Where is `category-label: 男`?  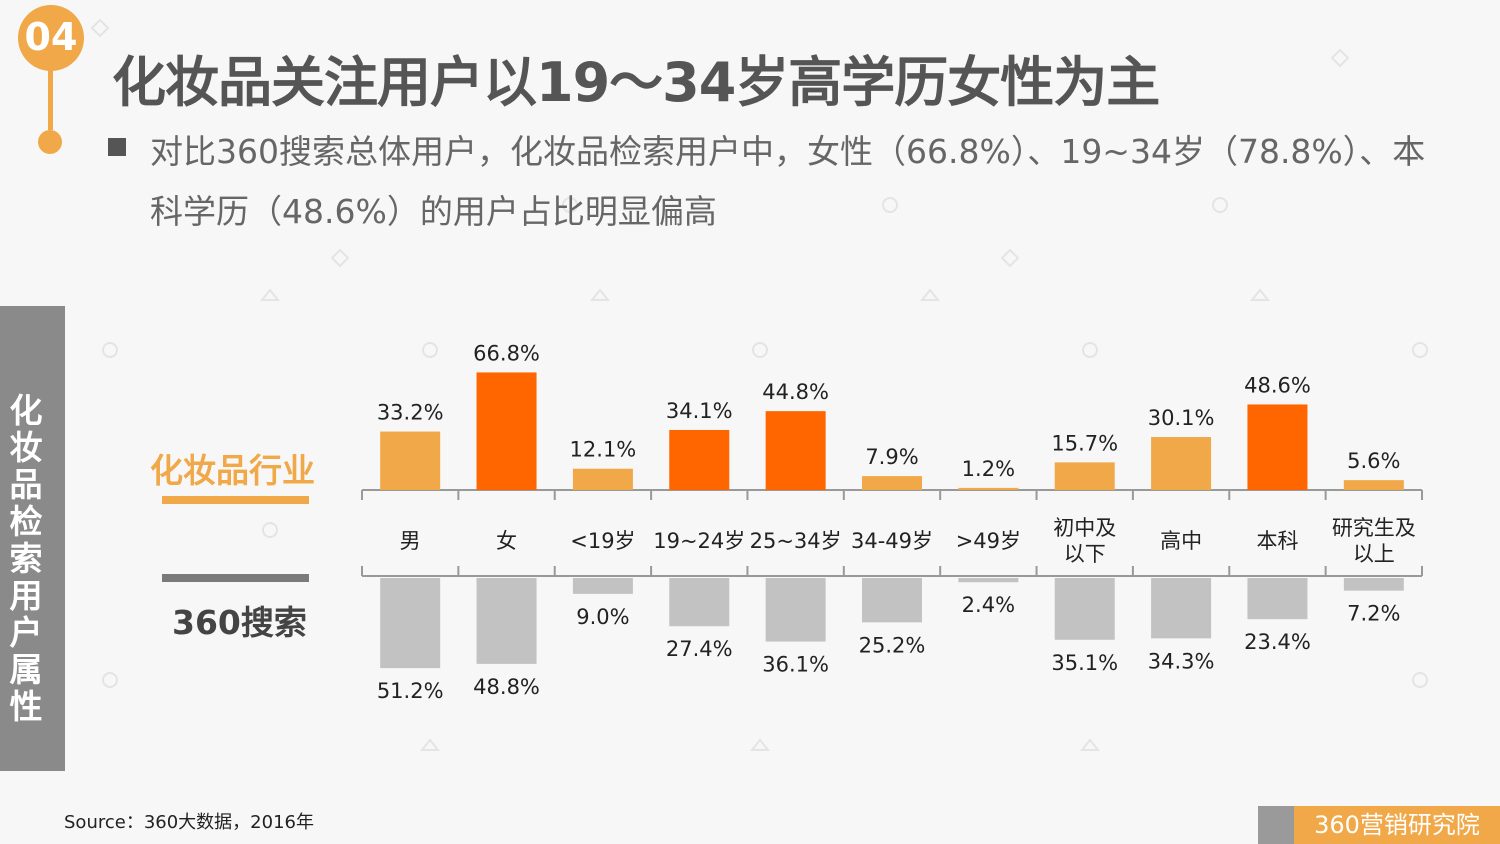 category-label: 男 is located at coordinates (410, 541).